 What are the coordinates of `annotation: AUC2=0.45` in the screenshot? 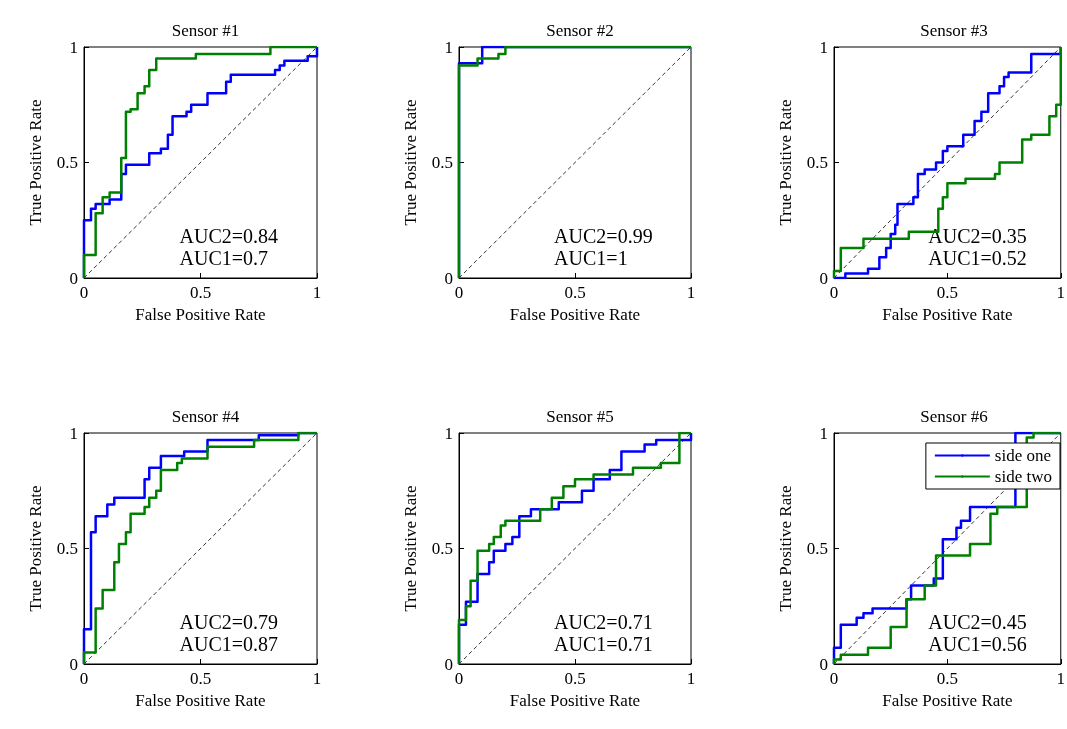 It's located at (977, 622).